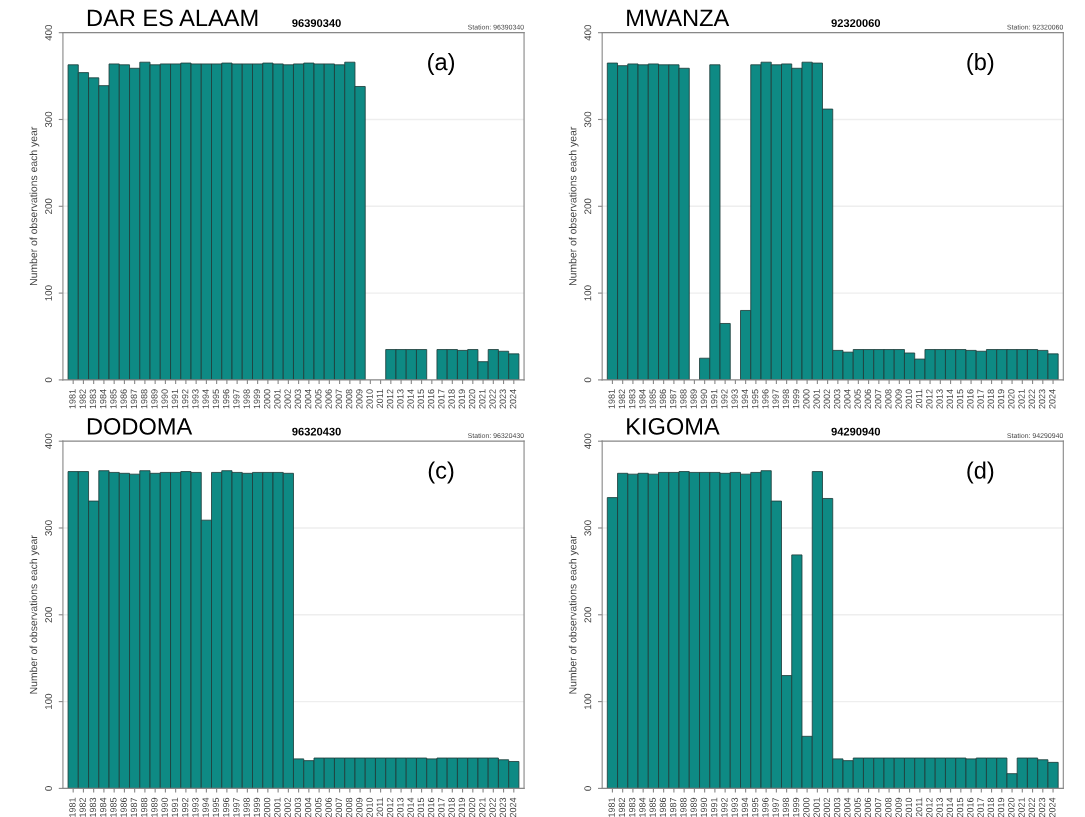  What do you see at coordinates (673, 426) in the screenshot?
I see `chart-title: KIGOMA` at bounding box center [673, 426].